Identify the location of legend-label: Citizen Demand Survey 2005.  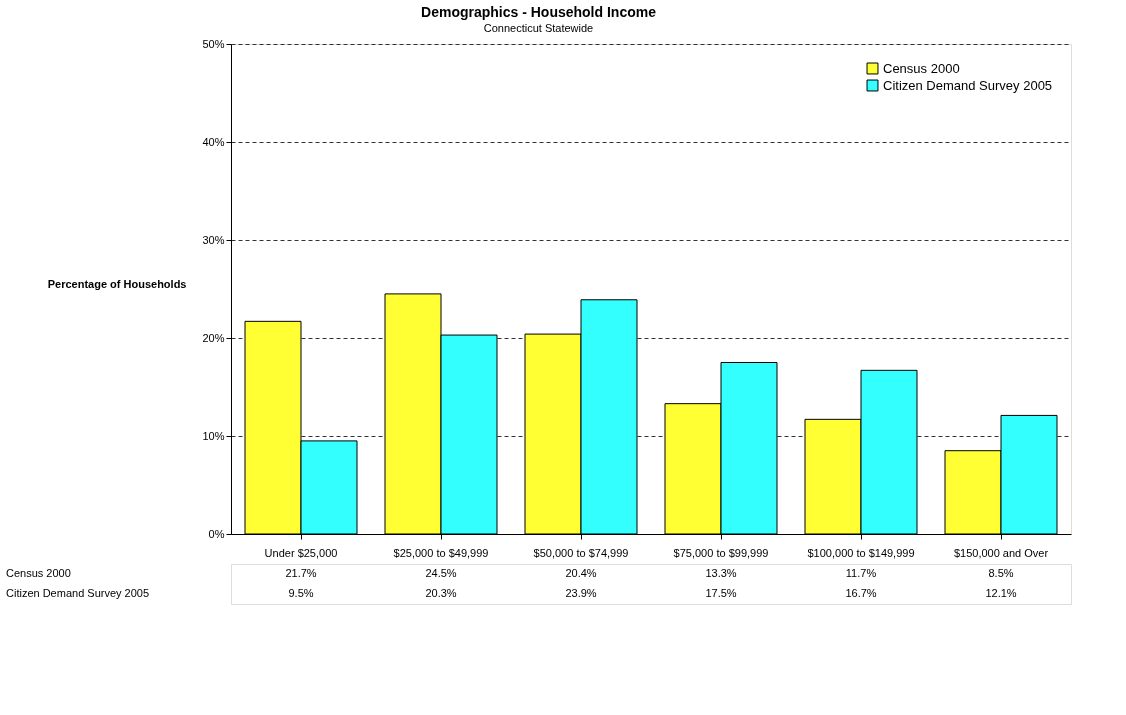
(968, 85).